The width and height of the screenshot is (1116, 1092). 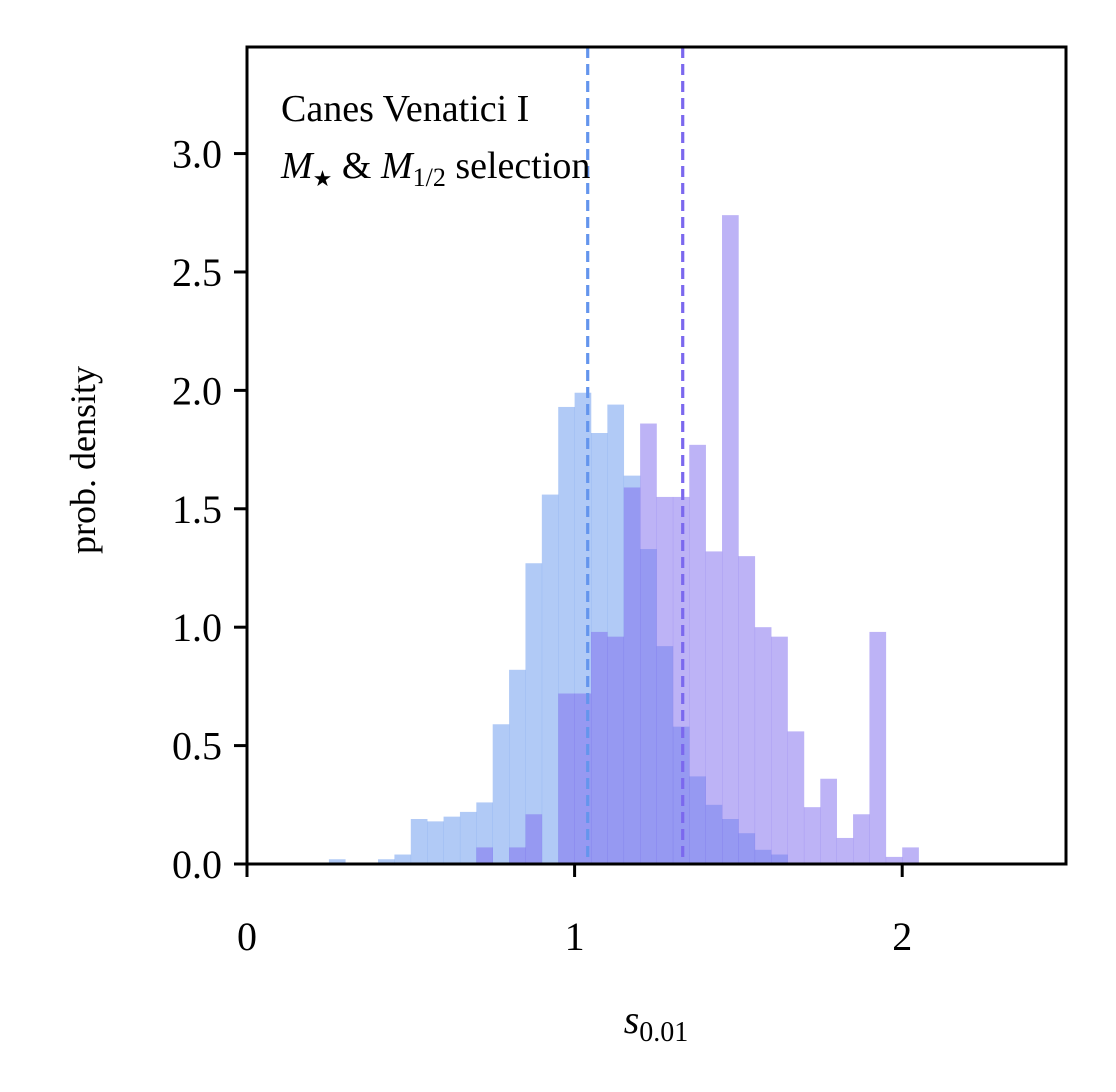 I want to click on y-tick-label: 0.5, so click(x=197, y=746).